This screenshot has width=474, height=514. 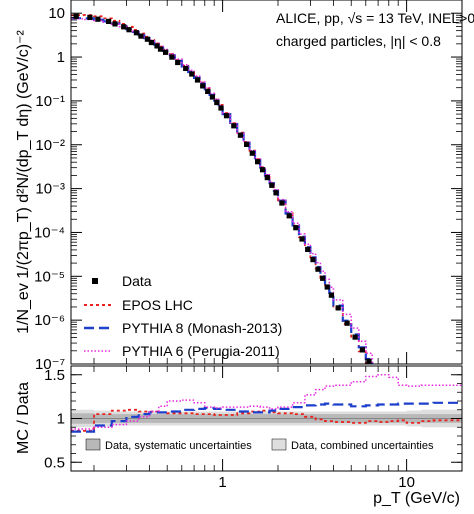 I want to click on ratio-pythia-6-perugia-2011-line, so click(x=266, y=402).